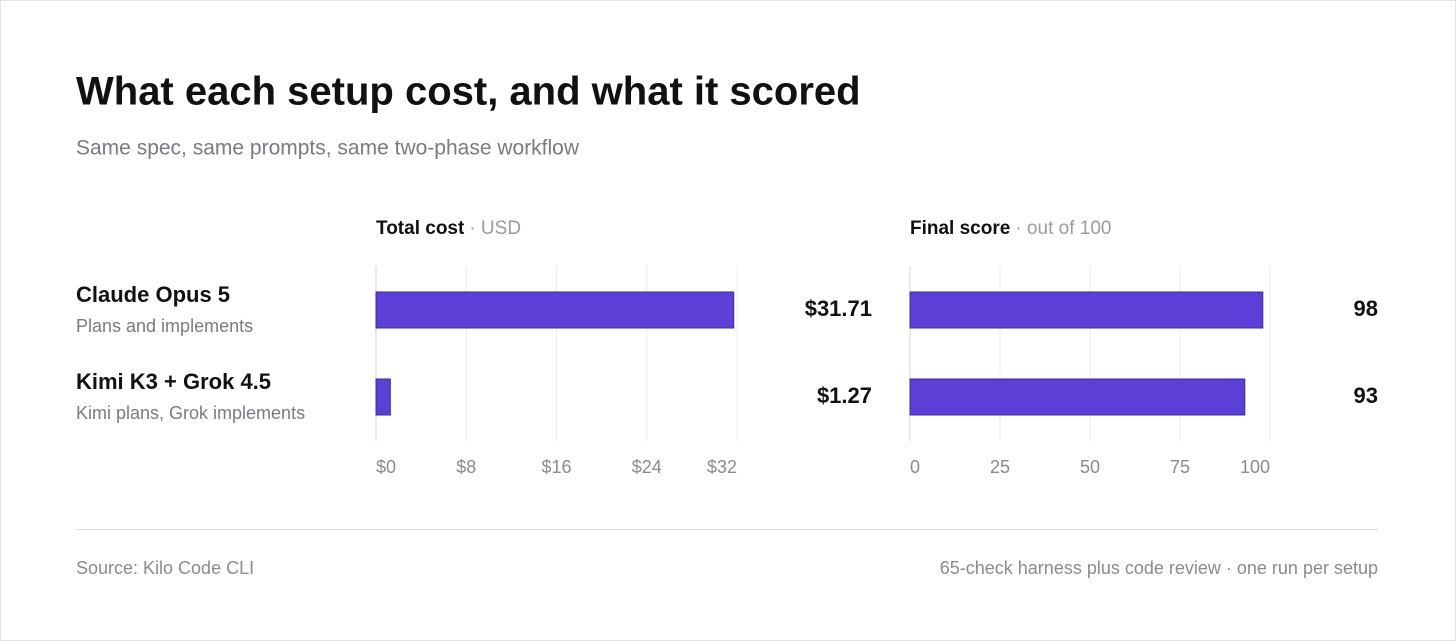  What do you see at coordinates (1180, 467) in the screenshot?
I see `x-tick-label: 75` at bounding box center [1180, 467].